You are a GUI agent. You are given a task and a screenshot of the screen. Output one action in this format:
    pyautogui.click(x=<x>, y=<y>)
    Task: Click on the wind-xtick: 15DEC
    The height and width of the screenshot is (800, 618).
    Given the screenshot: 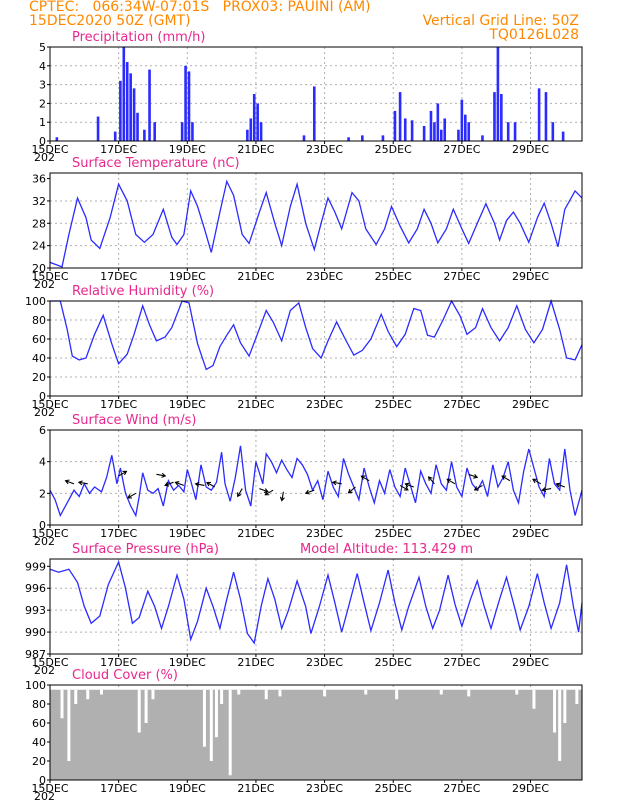 What is the action you would take?
    pyautogui.click(x=49, y=533)
    